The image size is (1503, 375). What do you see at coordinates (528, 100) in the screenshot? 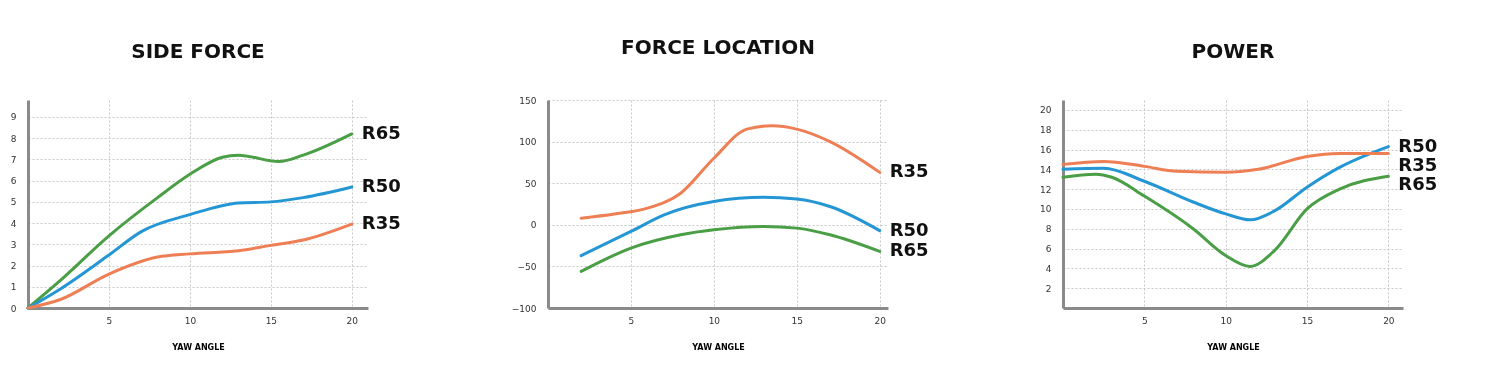
I see `y-tick-label: 150` at bounding box center [528, 100].